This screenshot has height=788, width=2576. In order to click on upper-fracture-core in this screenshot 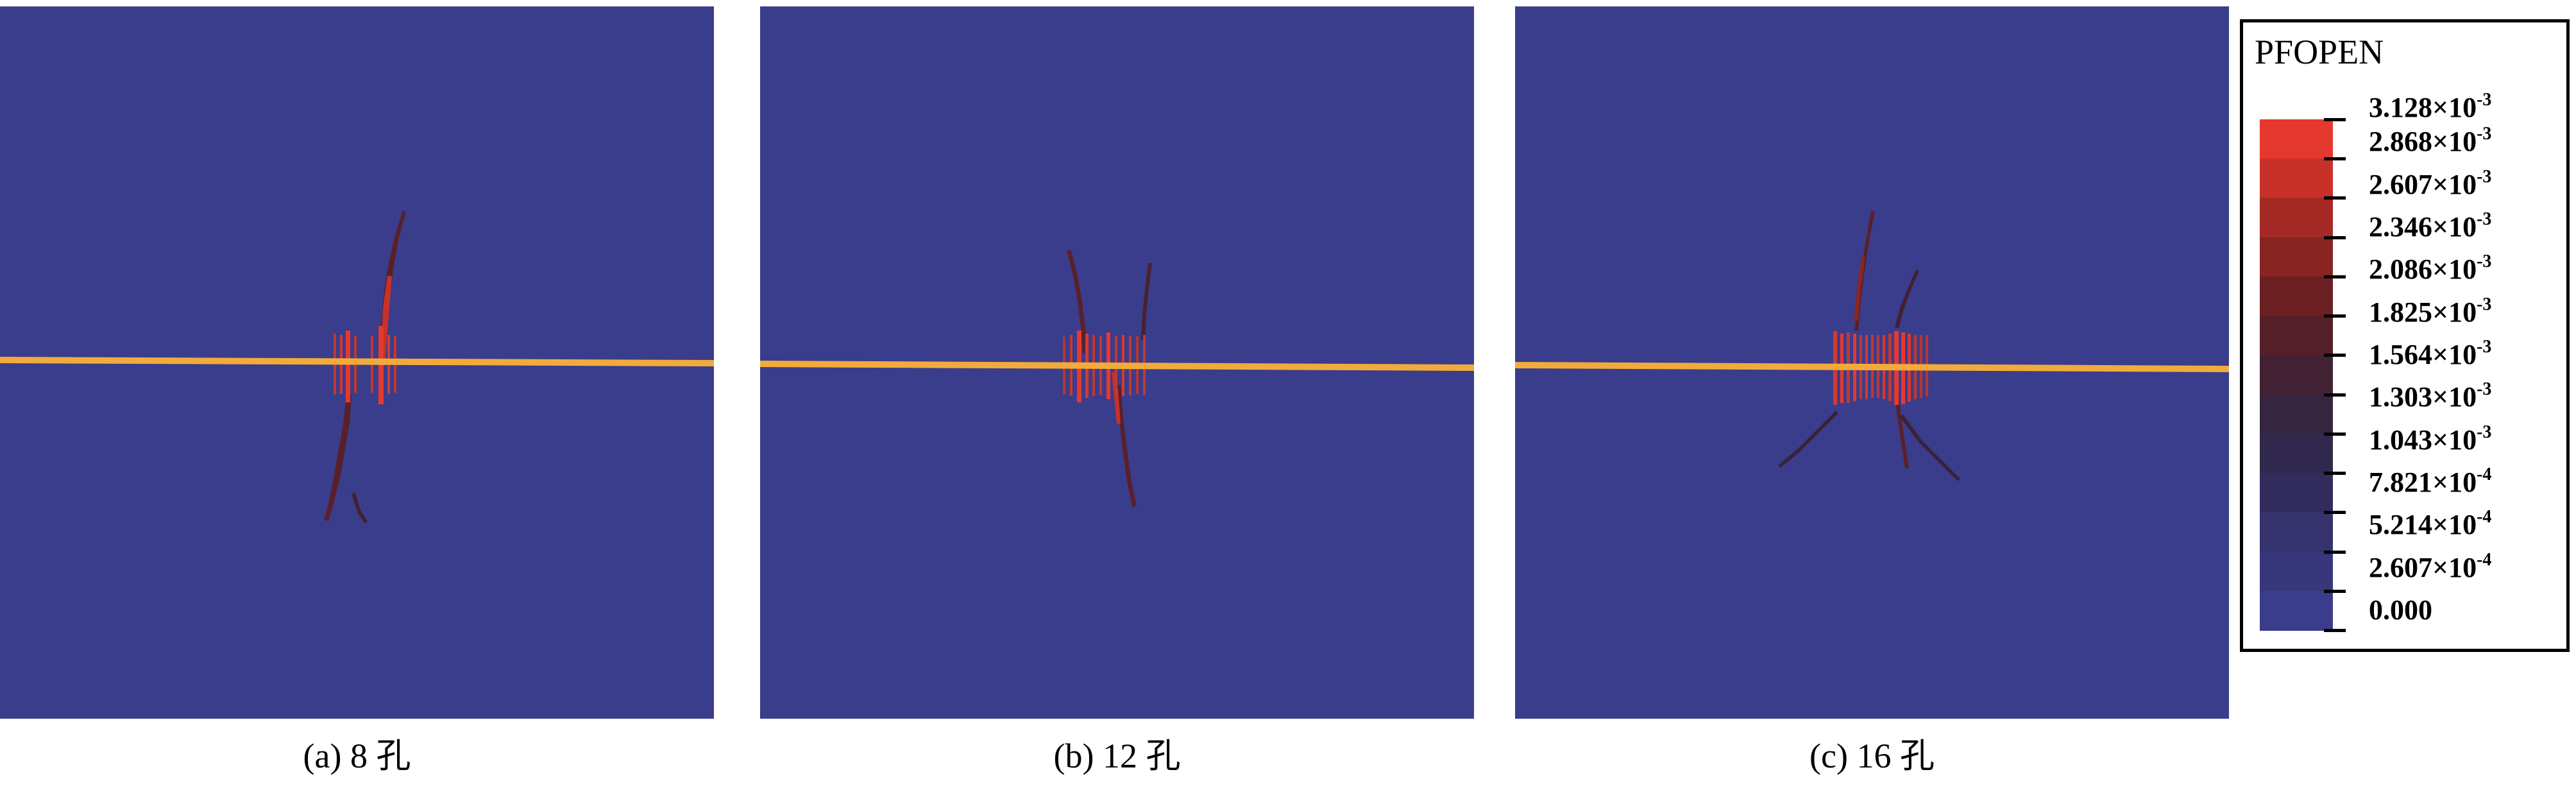, I will do `click(1859, 289)`.